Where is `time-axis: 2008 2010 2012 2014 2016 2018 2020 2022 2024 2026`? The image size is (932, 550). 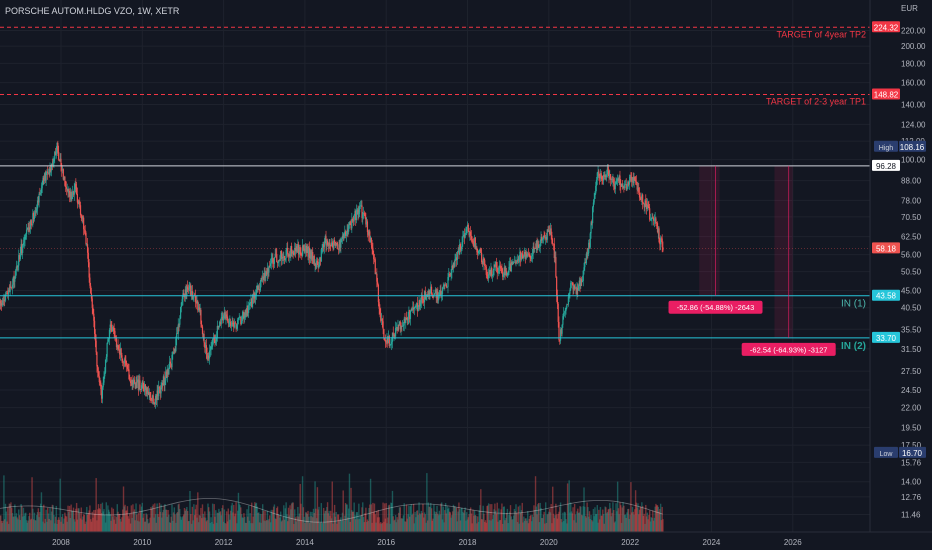
time-axis: 2008 2010 2012 2014 2016 2018 2020 2022 2024 2026 is located at coordinates (427, 542).